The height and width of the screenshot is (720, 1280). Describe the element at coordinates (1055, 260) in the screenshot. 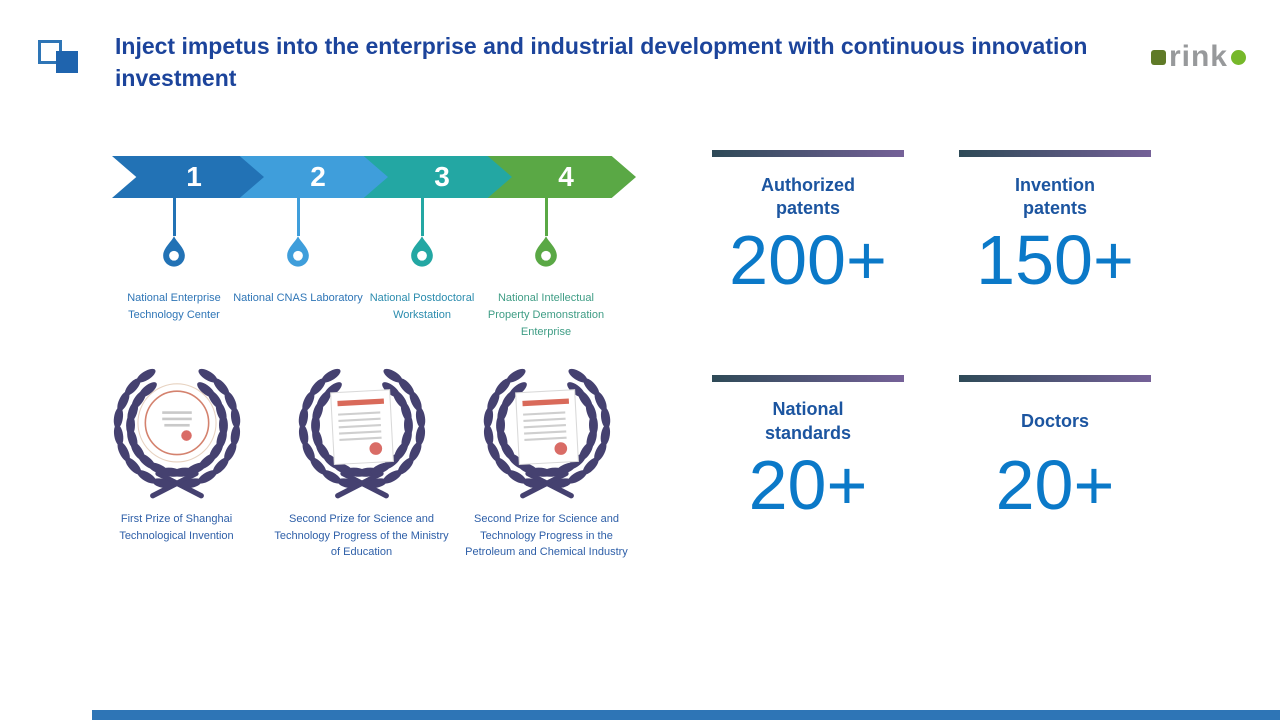

I see `stat-value: 150+` at that location.